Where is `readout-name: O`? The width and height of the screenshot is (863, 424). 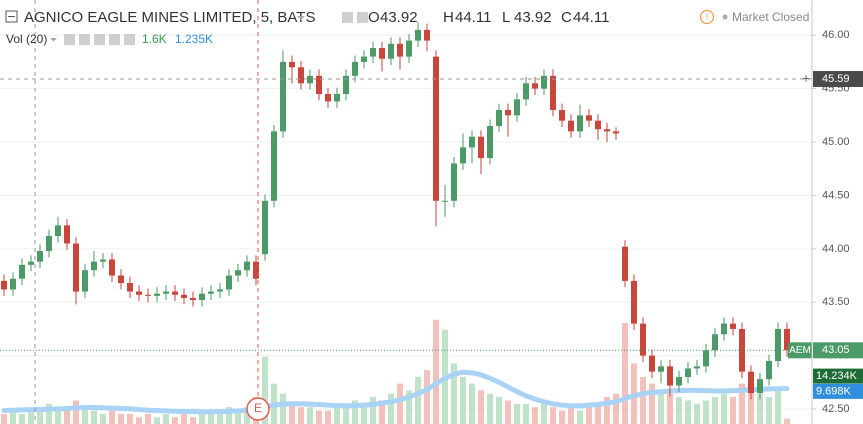 readout-name: O is located at coordinates (374, 17).